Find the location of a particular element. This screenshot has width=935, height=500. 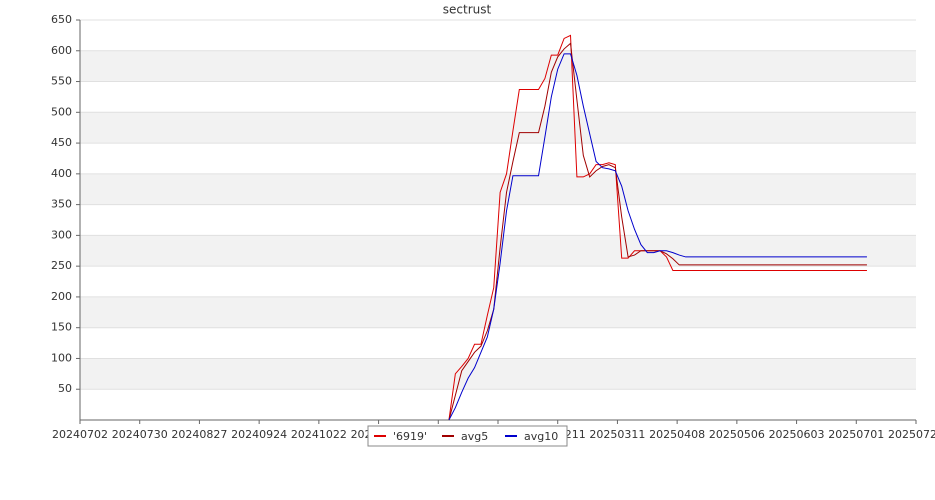

y-tick-label: 450 is located at coordinates (61, 142).